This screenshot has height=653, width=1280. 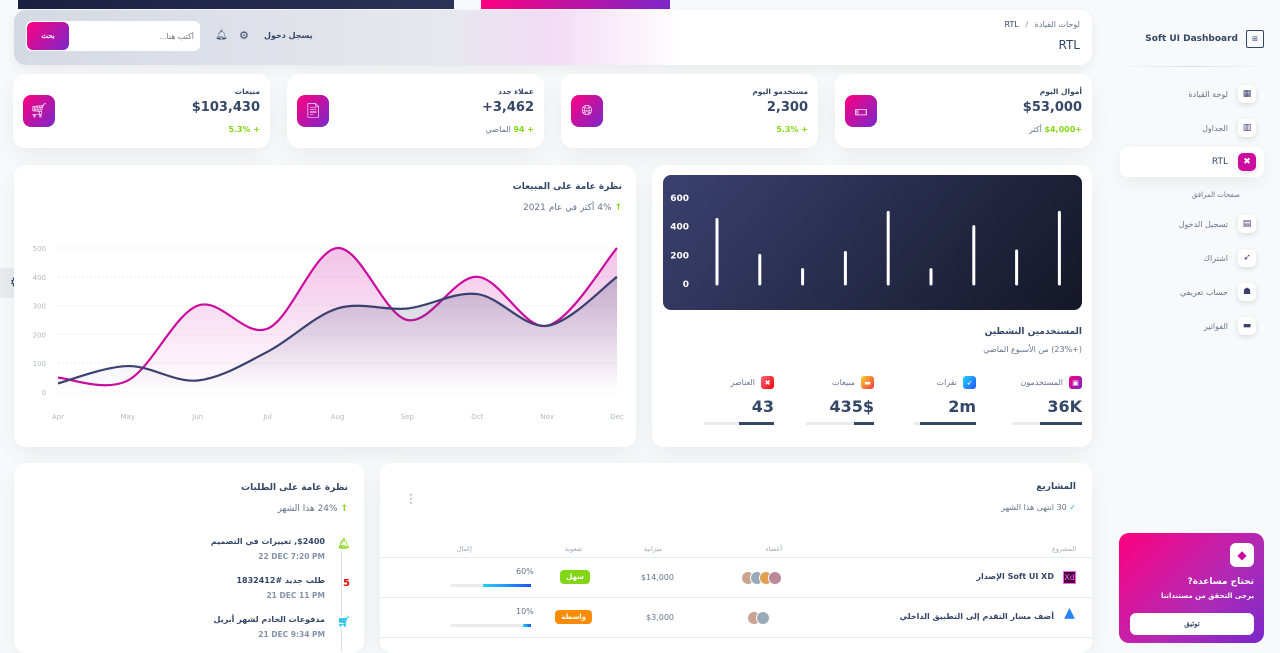 What do you see at coordinates (221, 35) in the screenshot?
I see `notifications-bell-icon: 🔔︎` at bounding box center [221, 35].